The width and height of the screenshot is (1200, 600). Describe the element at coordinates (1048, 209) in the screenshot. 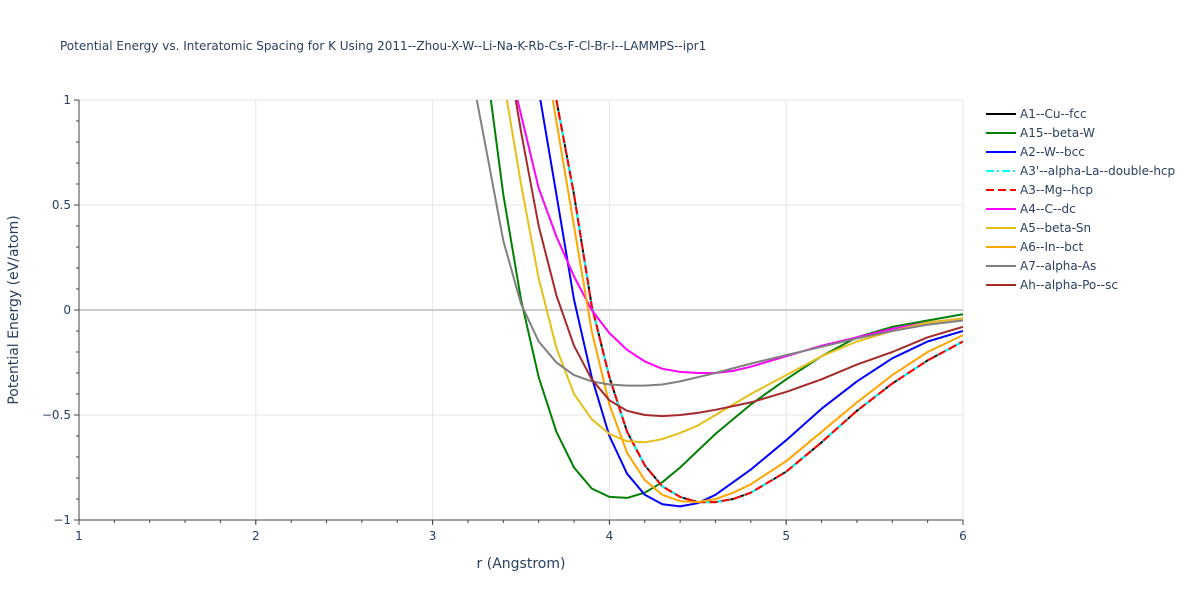

I see `legend-label: A4--C--dc` at that location.